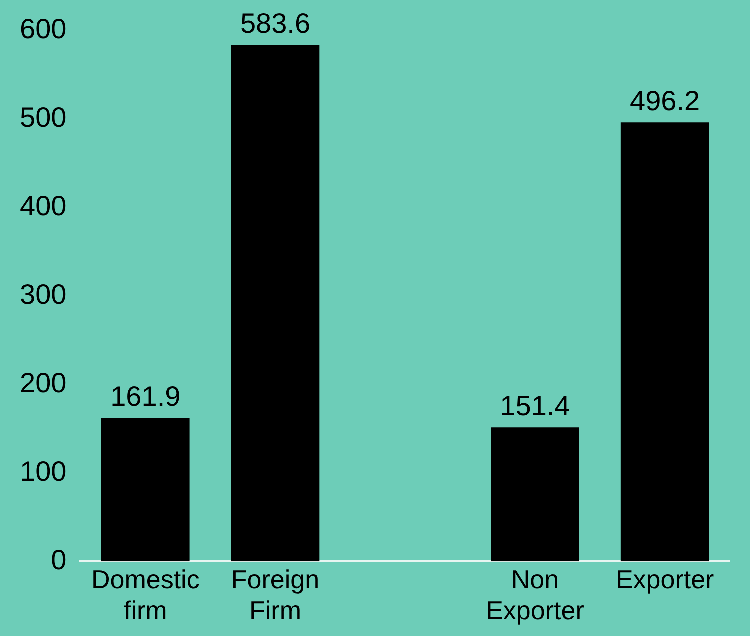  I want to click on data-label: 161.9, so click(145, 396).